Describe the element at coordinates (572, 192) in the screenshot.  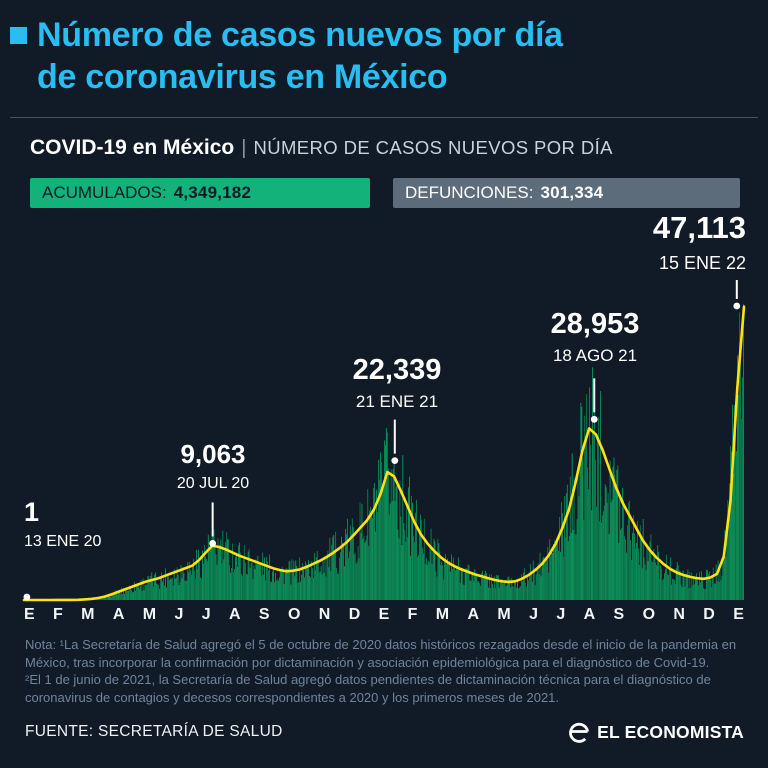
I see `deaths-value: 301,334` at that location.